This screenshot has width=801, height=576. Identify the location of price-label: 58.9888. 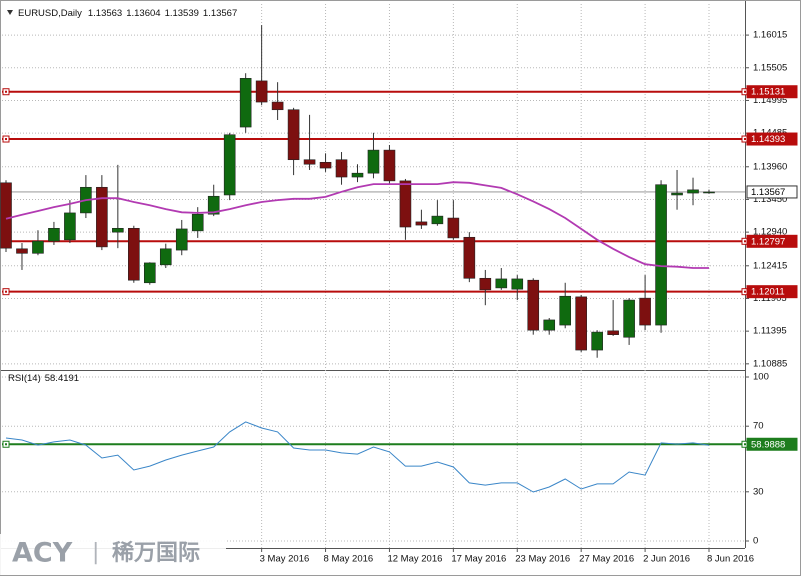
(768, 444).